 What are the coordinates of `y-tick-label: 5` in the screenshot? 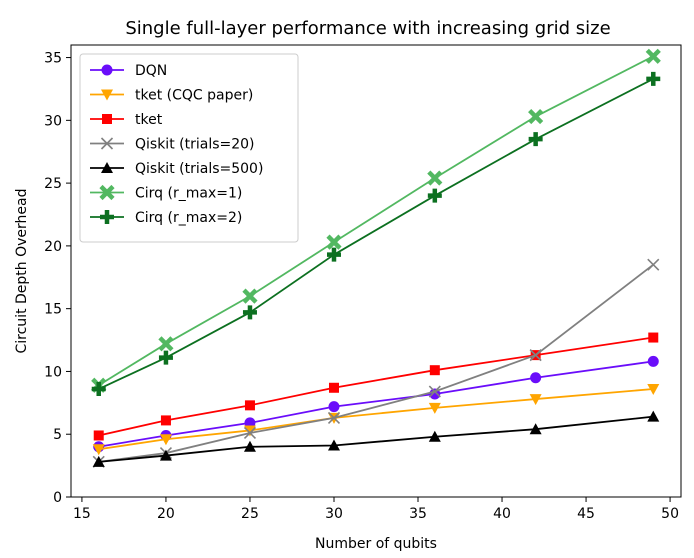 It's located at (57, 435).